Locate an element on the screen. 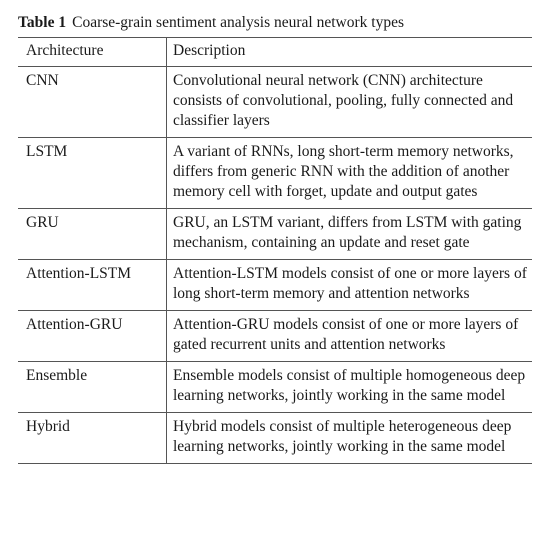 The width and height of the screenshot is (537, 537). table-header: Architecture Description is located at coordinates (275, 52).